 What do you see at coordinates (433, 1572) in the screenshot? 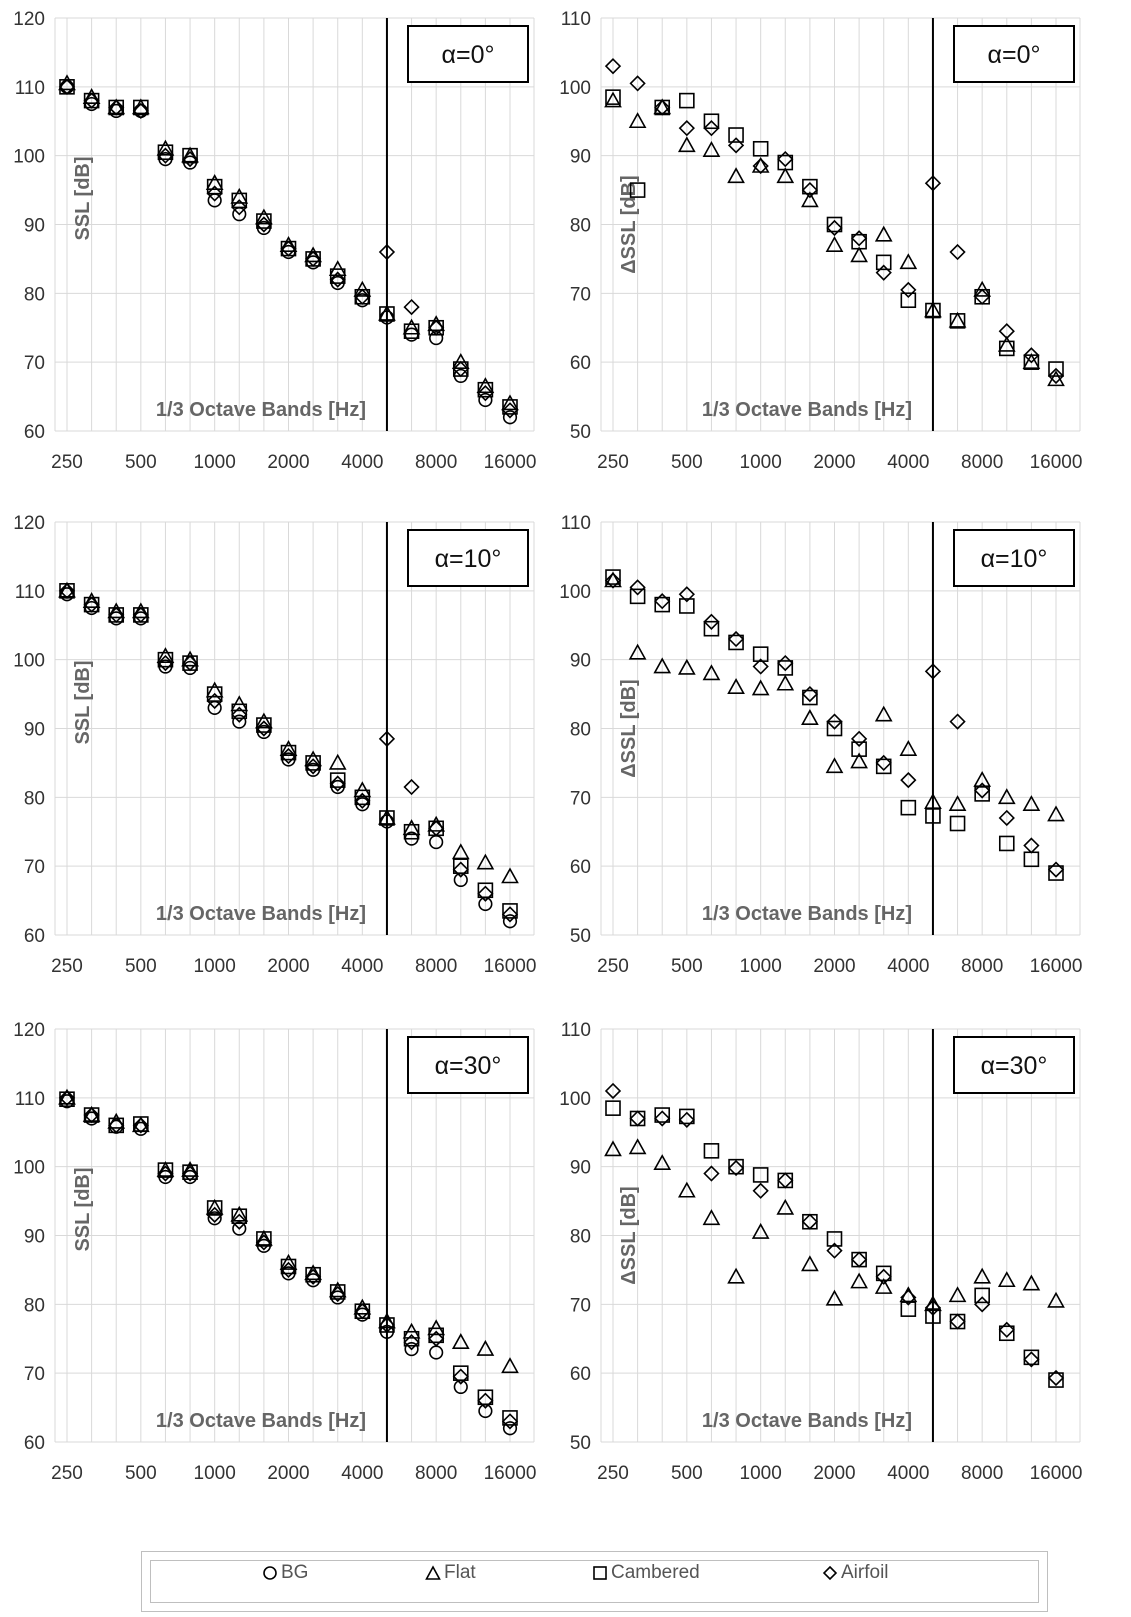
I see `triangle-marker-icon` at bounding box center [433, 1572].